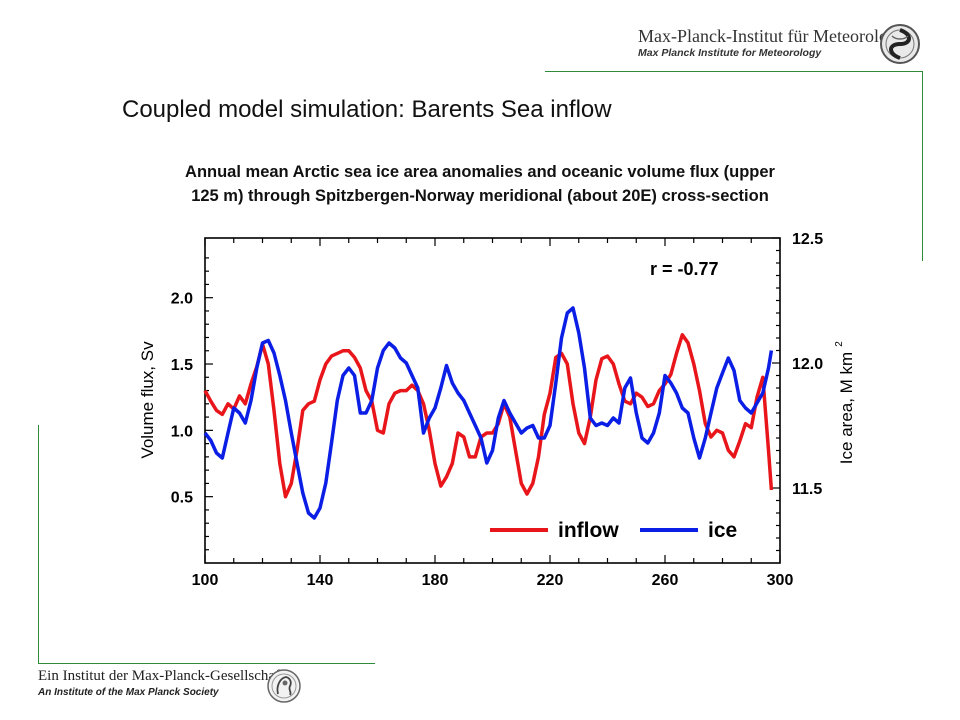  What do you see at coordinates (206, 663) in the screenshot?
I see `footer-rule` at bounding box center [206, 663].